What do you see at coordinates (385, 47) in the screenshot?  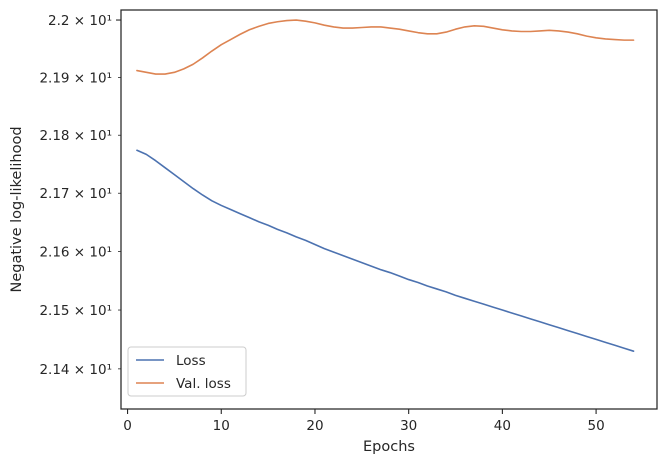 I see `series-line-val-loss` at bounding box center [385, 47].